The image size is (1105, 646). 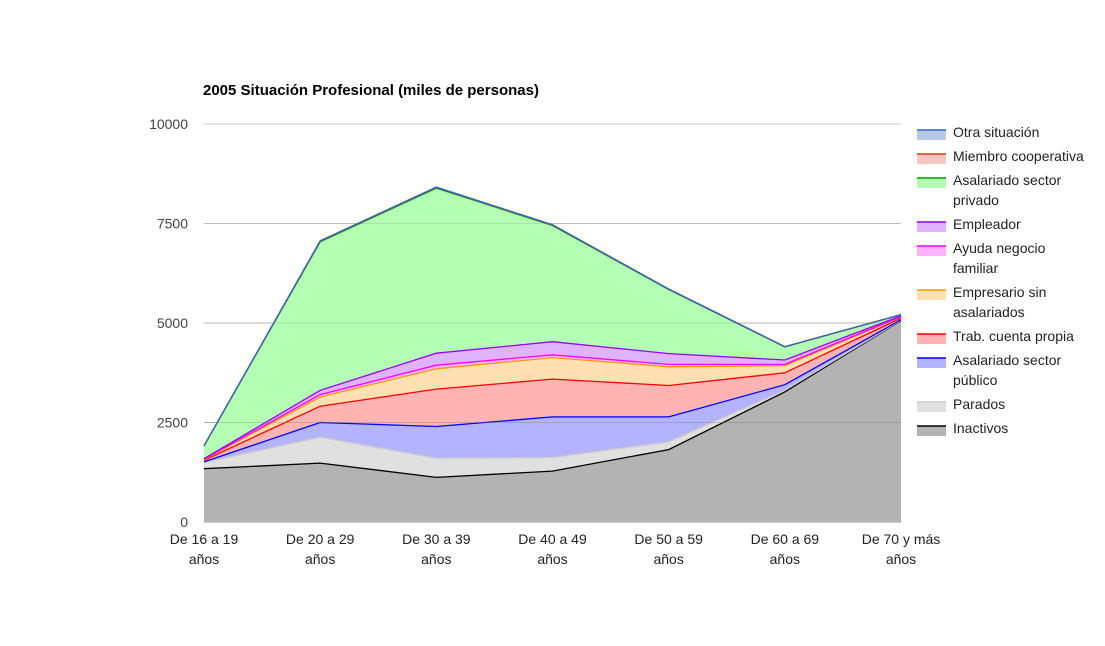 I want to click on series-line-asalariado-sector-p-blico, so click(x=552, y=391).